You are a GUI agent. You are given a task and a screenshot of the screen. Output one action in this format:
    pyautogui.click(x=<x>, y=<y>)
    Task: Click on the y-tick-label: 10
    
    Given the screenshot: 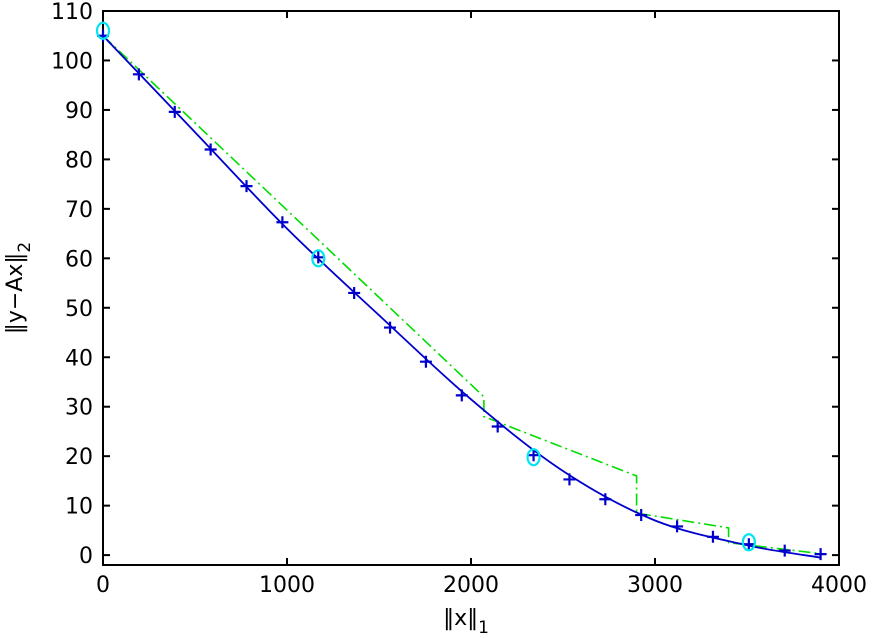 What is the action you would take?
    pyautogui.click(x=79, y=507)
    